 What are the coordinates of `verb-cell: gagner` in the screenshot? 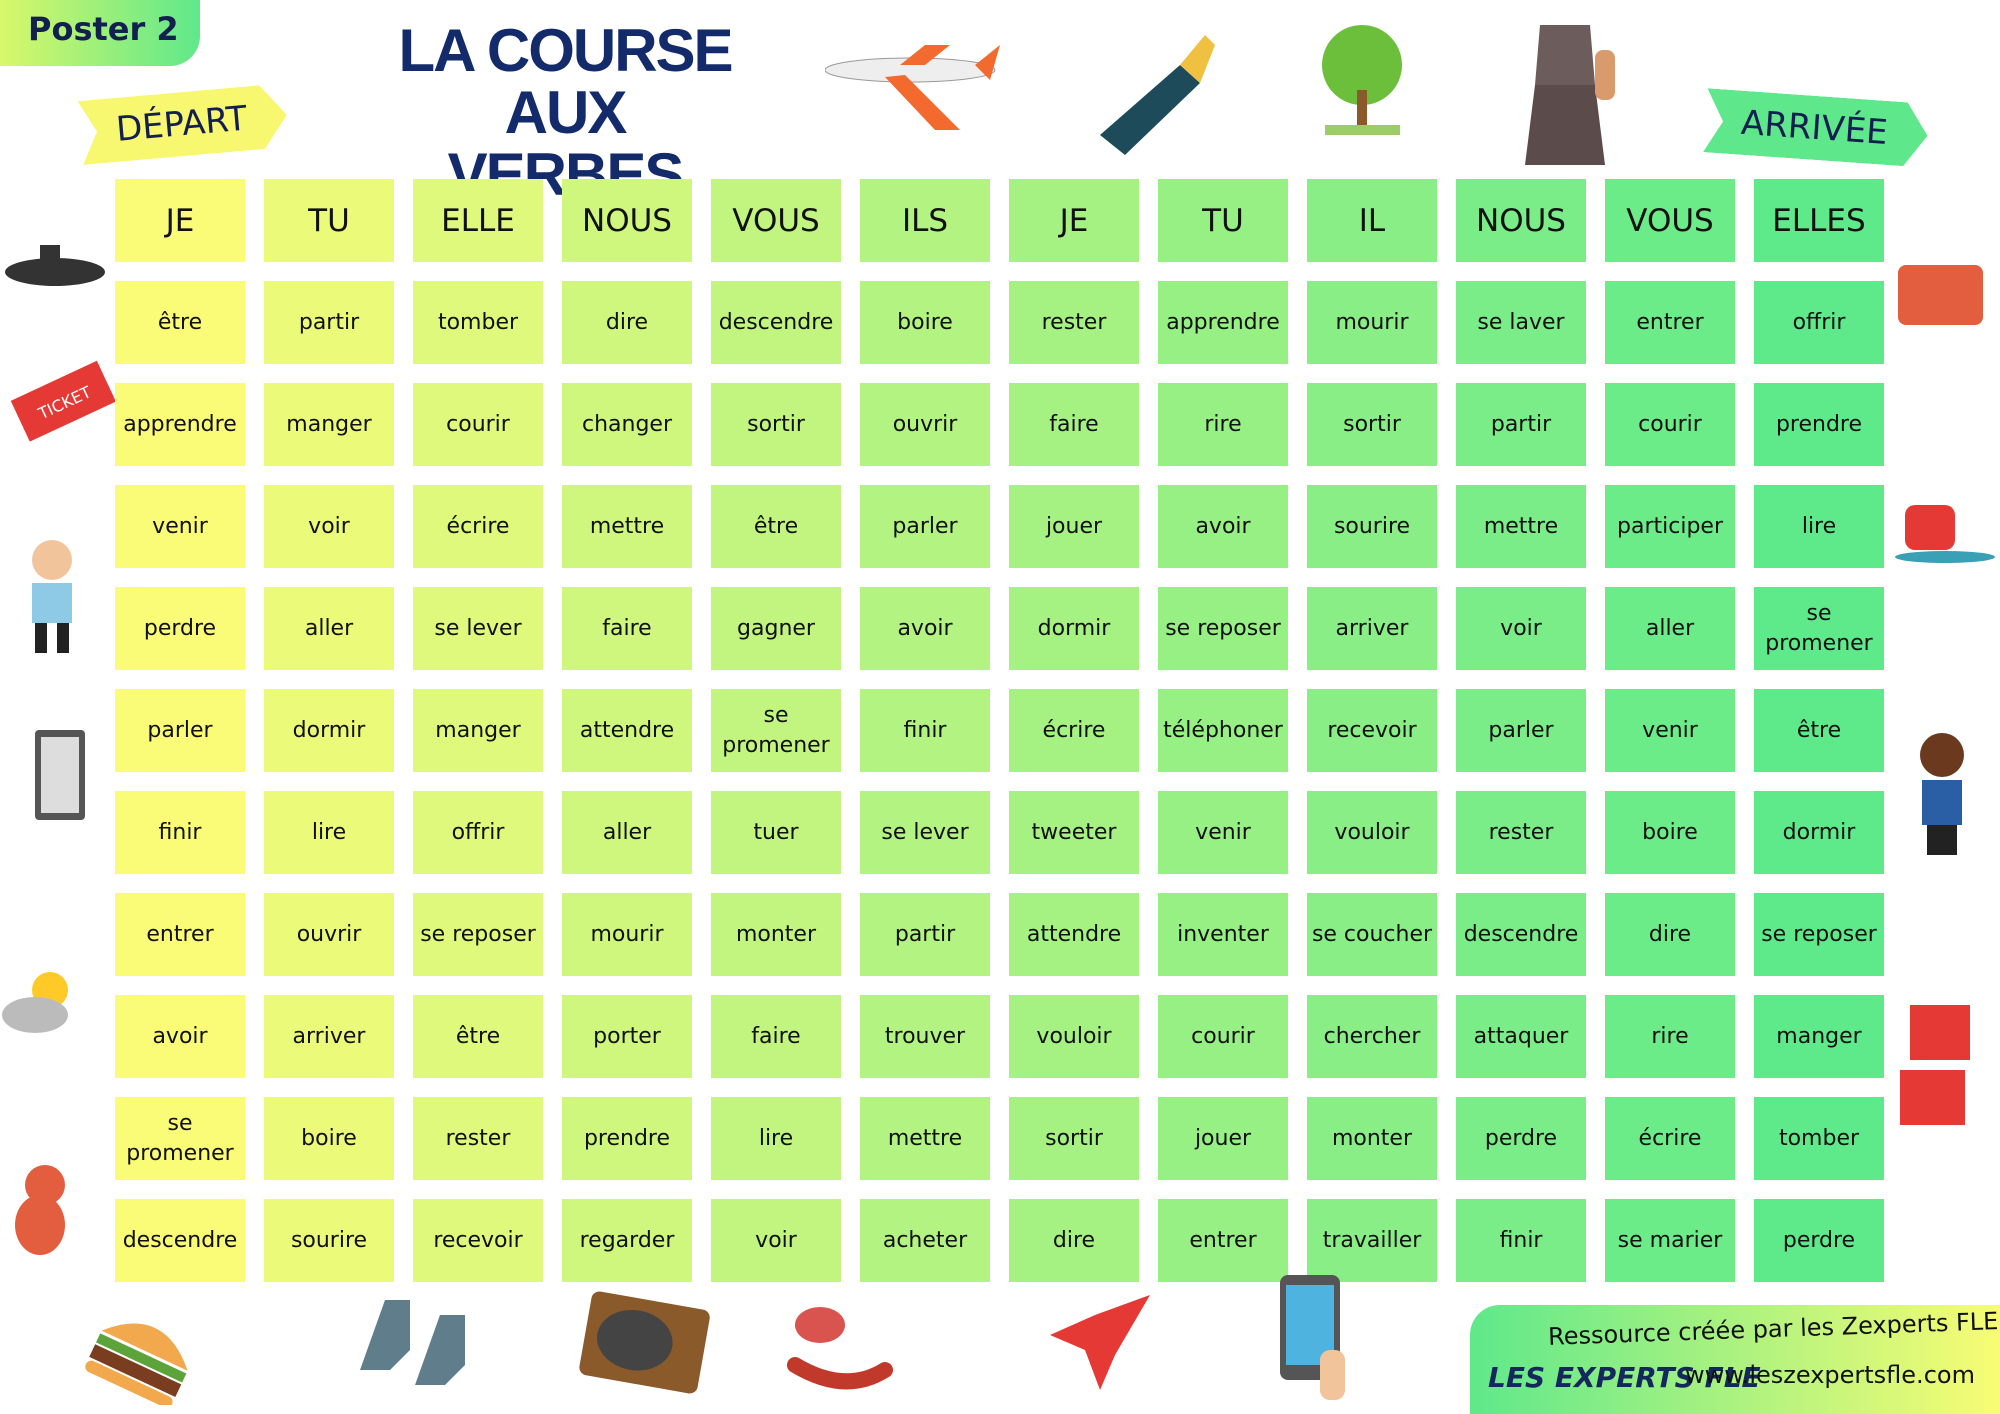 It's located at (776, 628).